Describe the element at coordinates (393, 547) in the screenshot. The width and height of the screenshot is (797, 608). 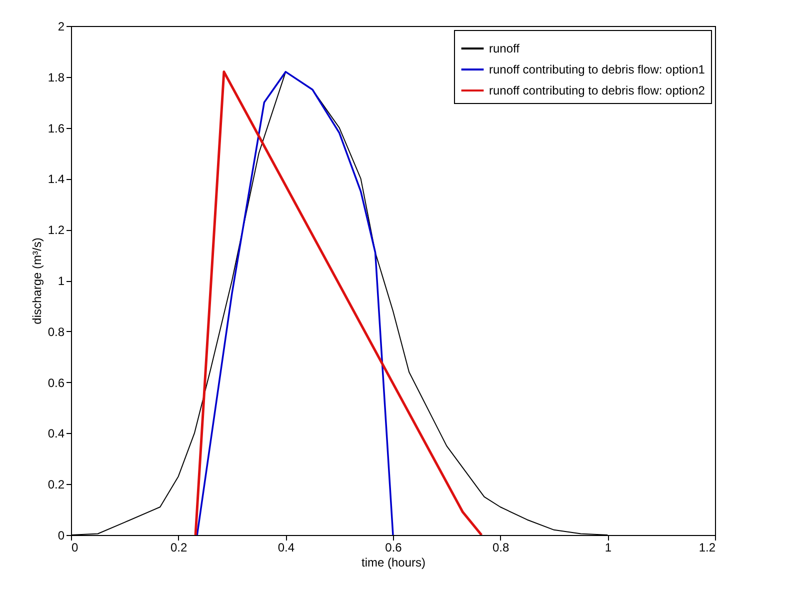
I see `x-tick-label: 0.6` at that location.